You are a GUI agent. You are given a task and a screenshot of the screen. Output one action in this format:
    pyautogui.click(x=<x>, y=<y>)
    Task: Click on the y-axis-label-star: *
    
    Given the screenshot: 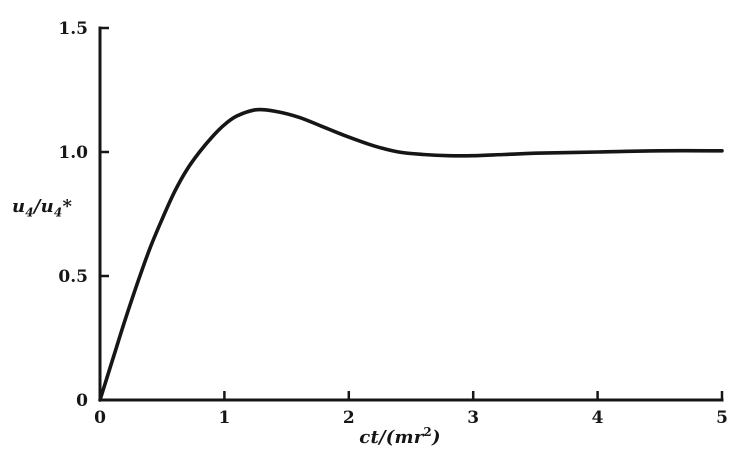 What is the action you would take?
    pyautogui.click(x=67, y=206)
    